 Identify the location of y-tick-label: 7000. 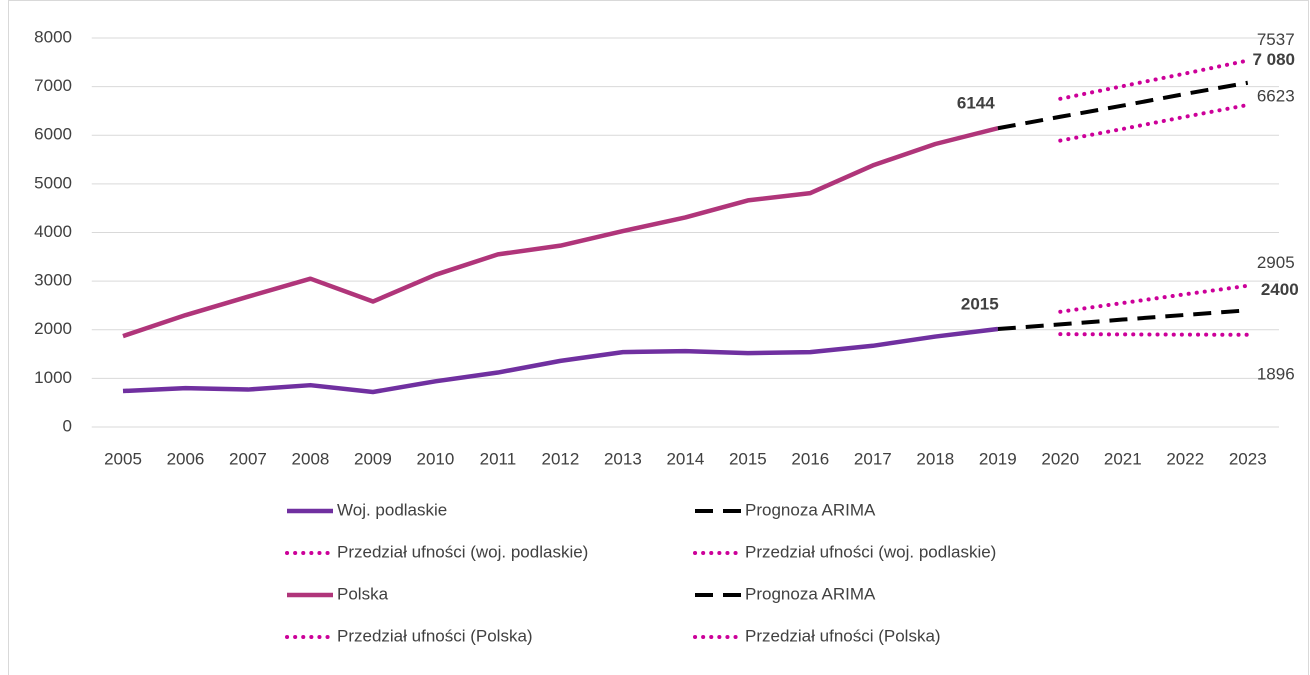
(53, 85).